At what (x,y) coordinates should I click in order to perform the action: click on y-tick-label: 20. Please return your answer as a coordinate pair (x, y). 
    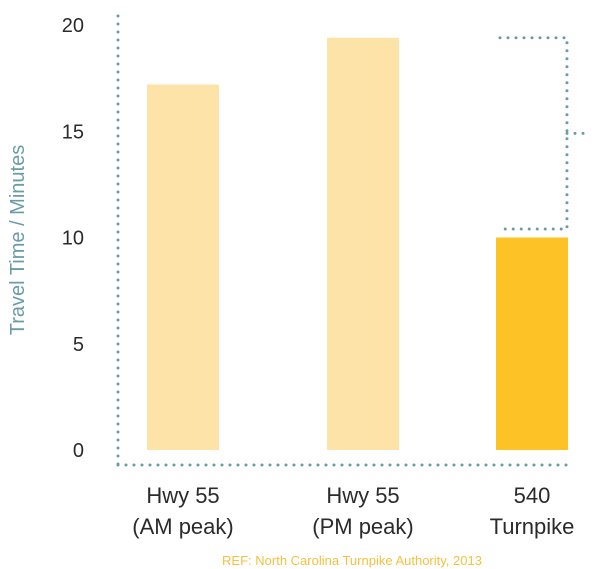
    Looking at the image, I should click on (73, 26).